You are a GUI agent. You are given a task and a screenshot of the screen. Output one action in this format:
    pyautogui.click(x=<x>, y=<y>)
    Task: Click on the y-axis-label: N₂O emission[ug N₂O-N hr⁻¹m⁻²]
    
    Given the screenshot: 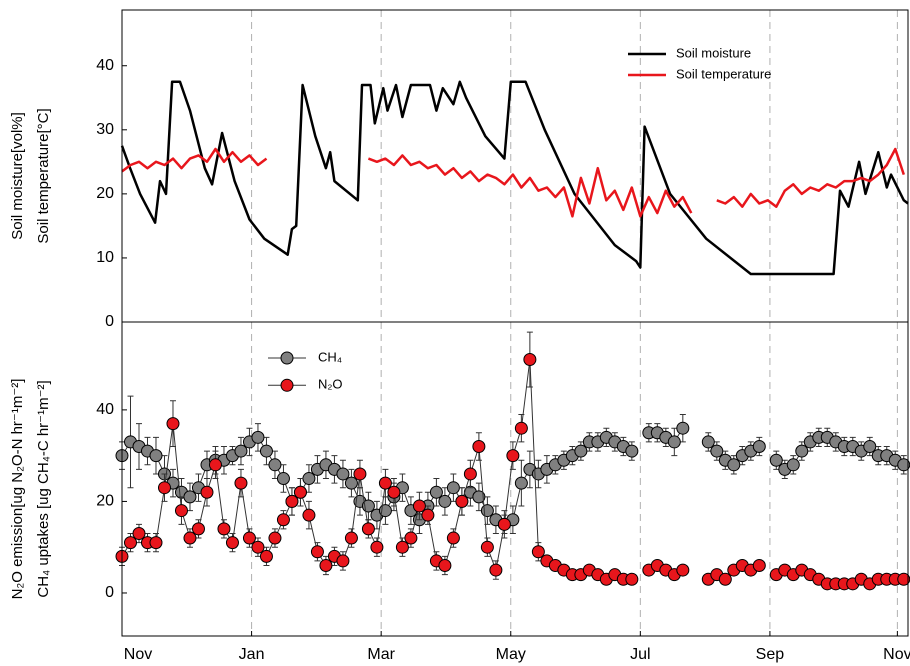 What is the action you would take?
    pyautogui.click(x=17, y=489)
    